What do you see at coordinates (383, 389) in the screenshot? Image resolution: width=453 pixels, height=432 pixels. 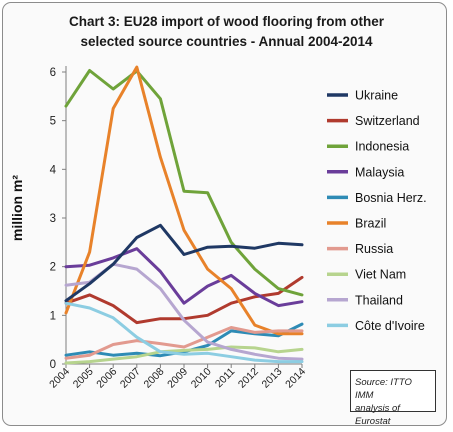 I see `source-line-1: Source: ITTO IMM` at bounding box center [383, 389].